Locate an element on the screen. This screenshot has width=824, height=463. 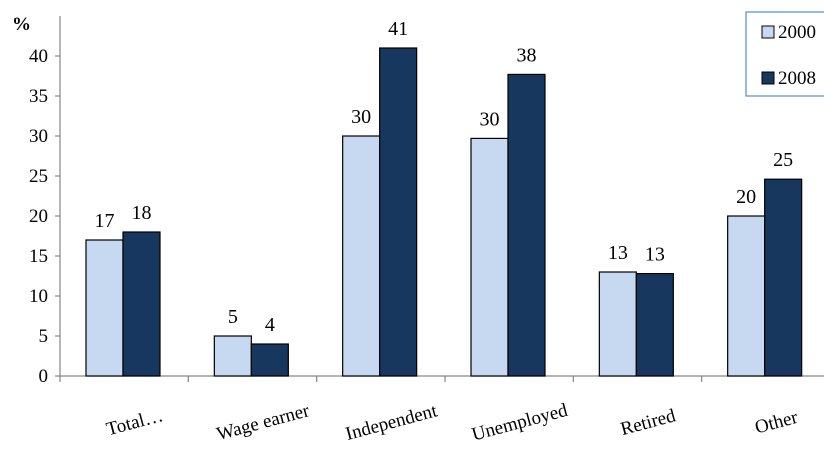
x-tick-label: Wage earner is located at coordinates (263, 422).